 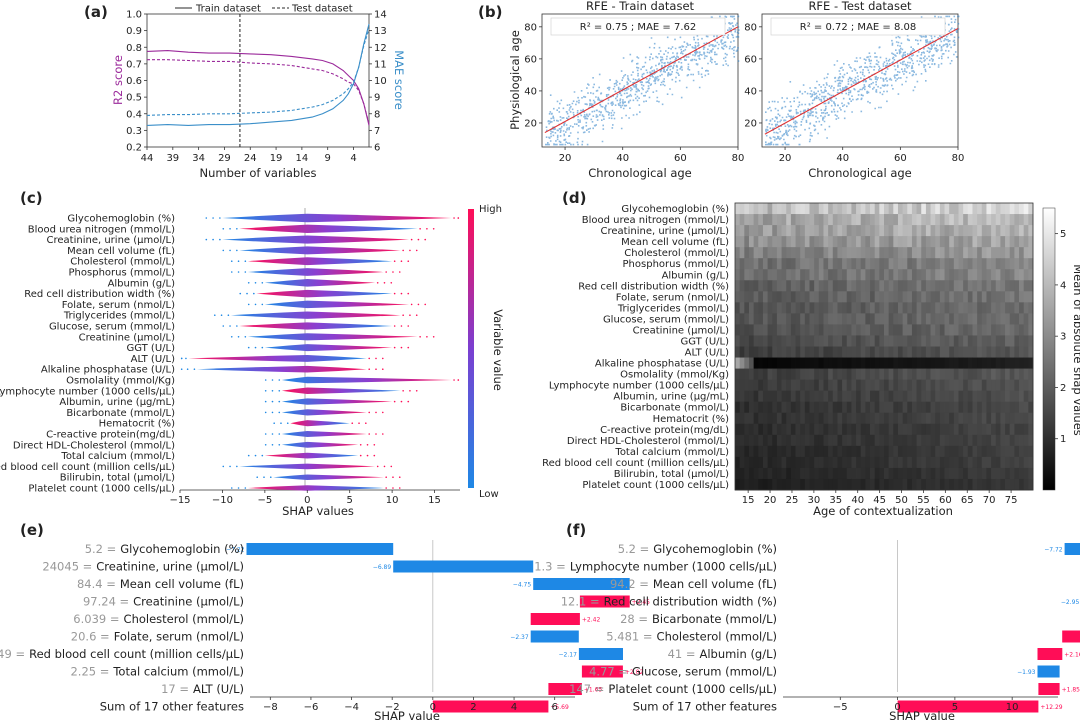 I want to click on panel-c-violin, so click(x=320, y=282).